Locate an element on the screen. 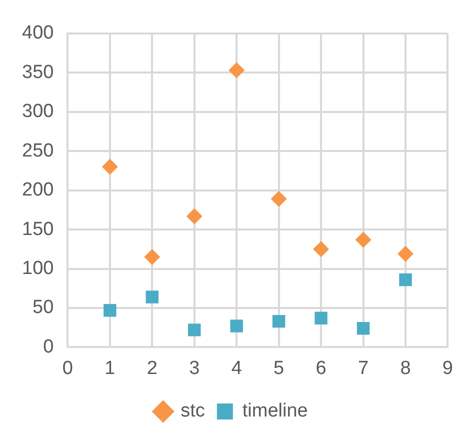 This screenshot has height=439, width=471. y-tick-label: 350 is located at coordinates (38, 72).